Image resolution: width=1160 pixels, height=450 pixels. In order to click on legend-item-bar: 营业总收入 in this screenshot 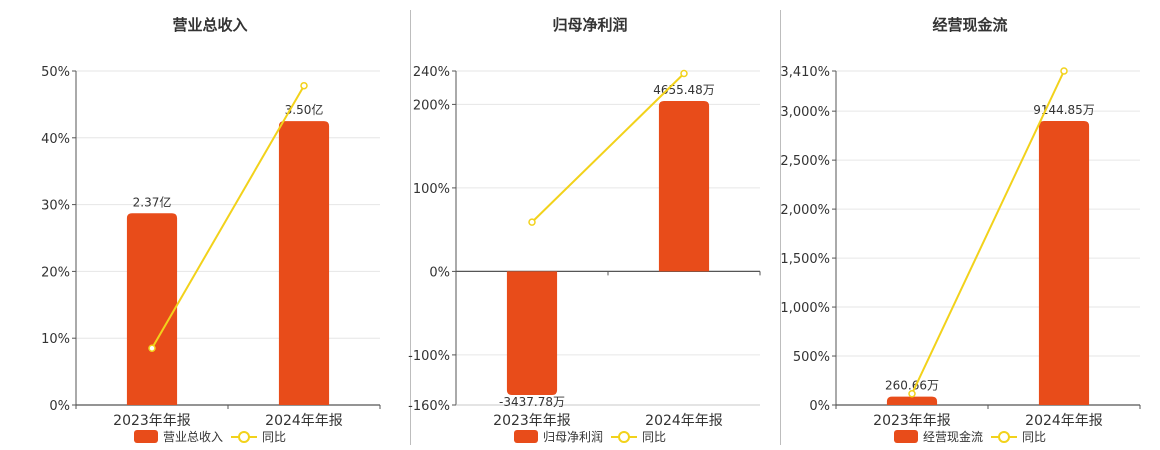, I will do `click(178, 436)`.